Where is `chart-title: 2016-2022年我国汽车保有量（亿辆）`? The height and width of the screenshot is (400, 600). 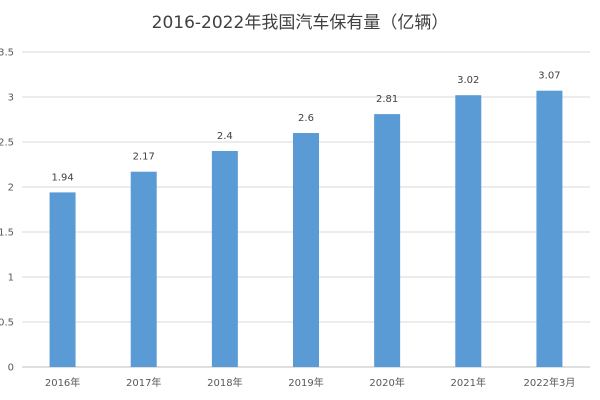
chart-title: 2016-2022年我国汽车保有量（亿辆） is located at coordinates (300, 23).